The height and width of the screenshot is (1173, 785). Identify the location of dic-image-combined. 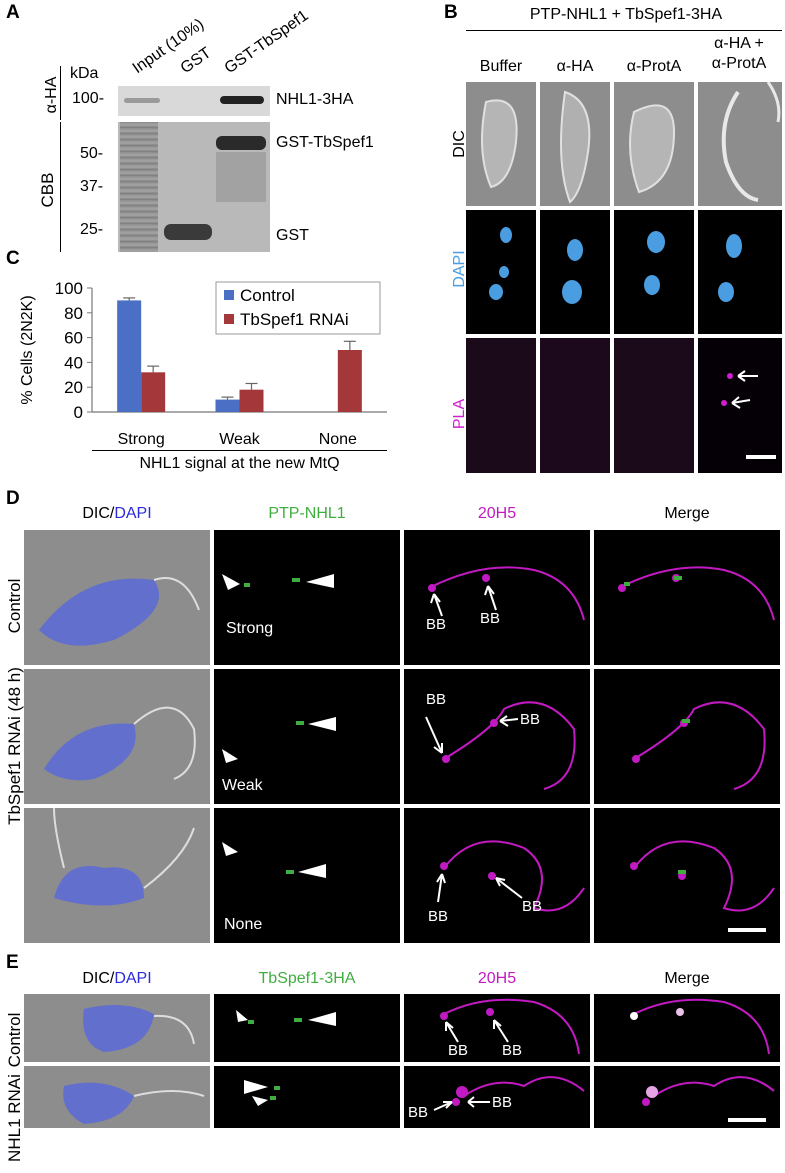
(740, 144).